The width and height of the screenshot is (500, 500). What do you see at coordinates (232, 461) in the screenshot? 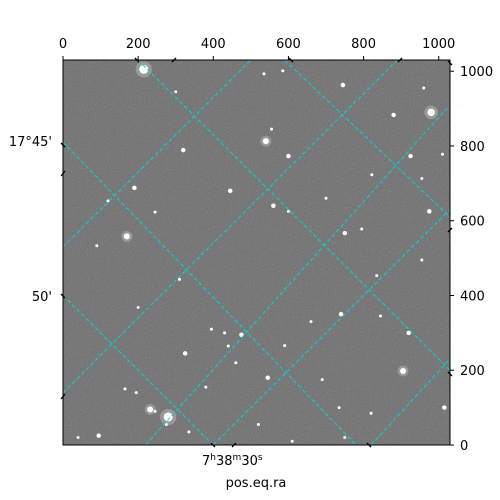
I see `ra-tick-label: 7h38m30s` at bounding box center [232, 461].